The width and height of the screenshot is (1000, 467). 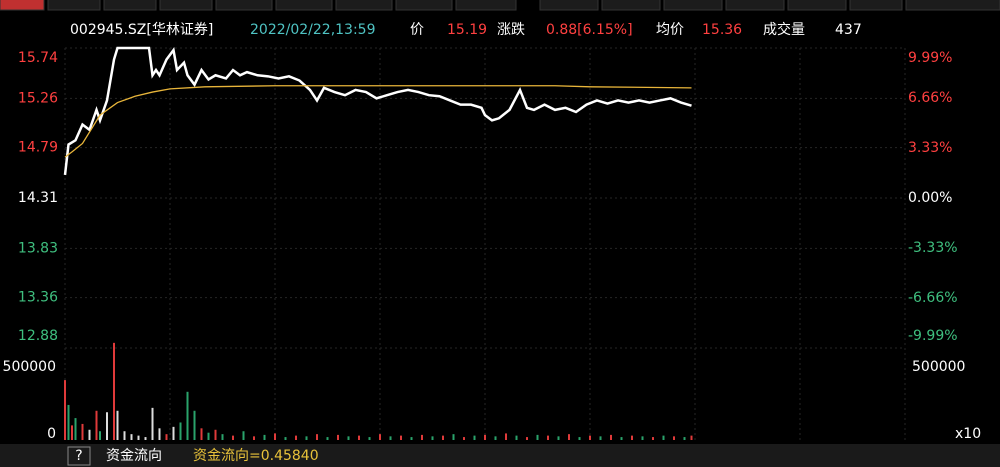 What do you see at coordinates (38, 298) in the screenshot?
I see `y-tick-label: 13.36` at bounding box center [38, 298].